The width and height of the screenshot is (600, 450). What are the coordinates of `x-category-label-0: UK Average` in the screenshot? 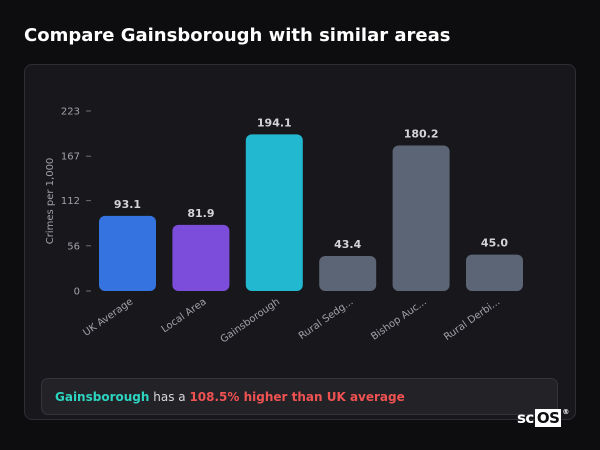 It's located at (108, 317).